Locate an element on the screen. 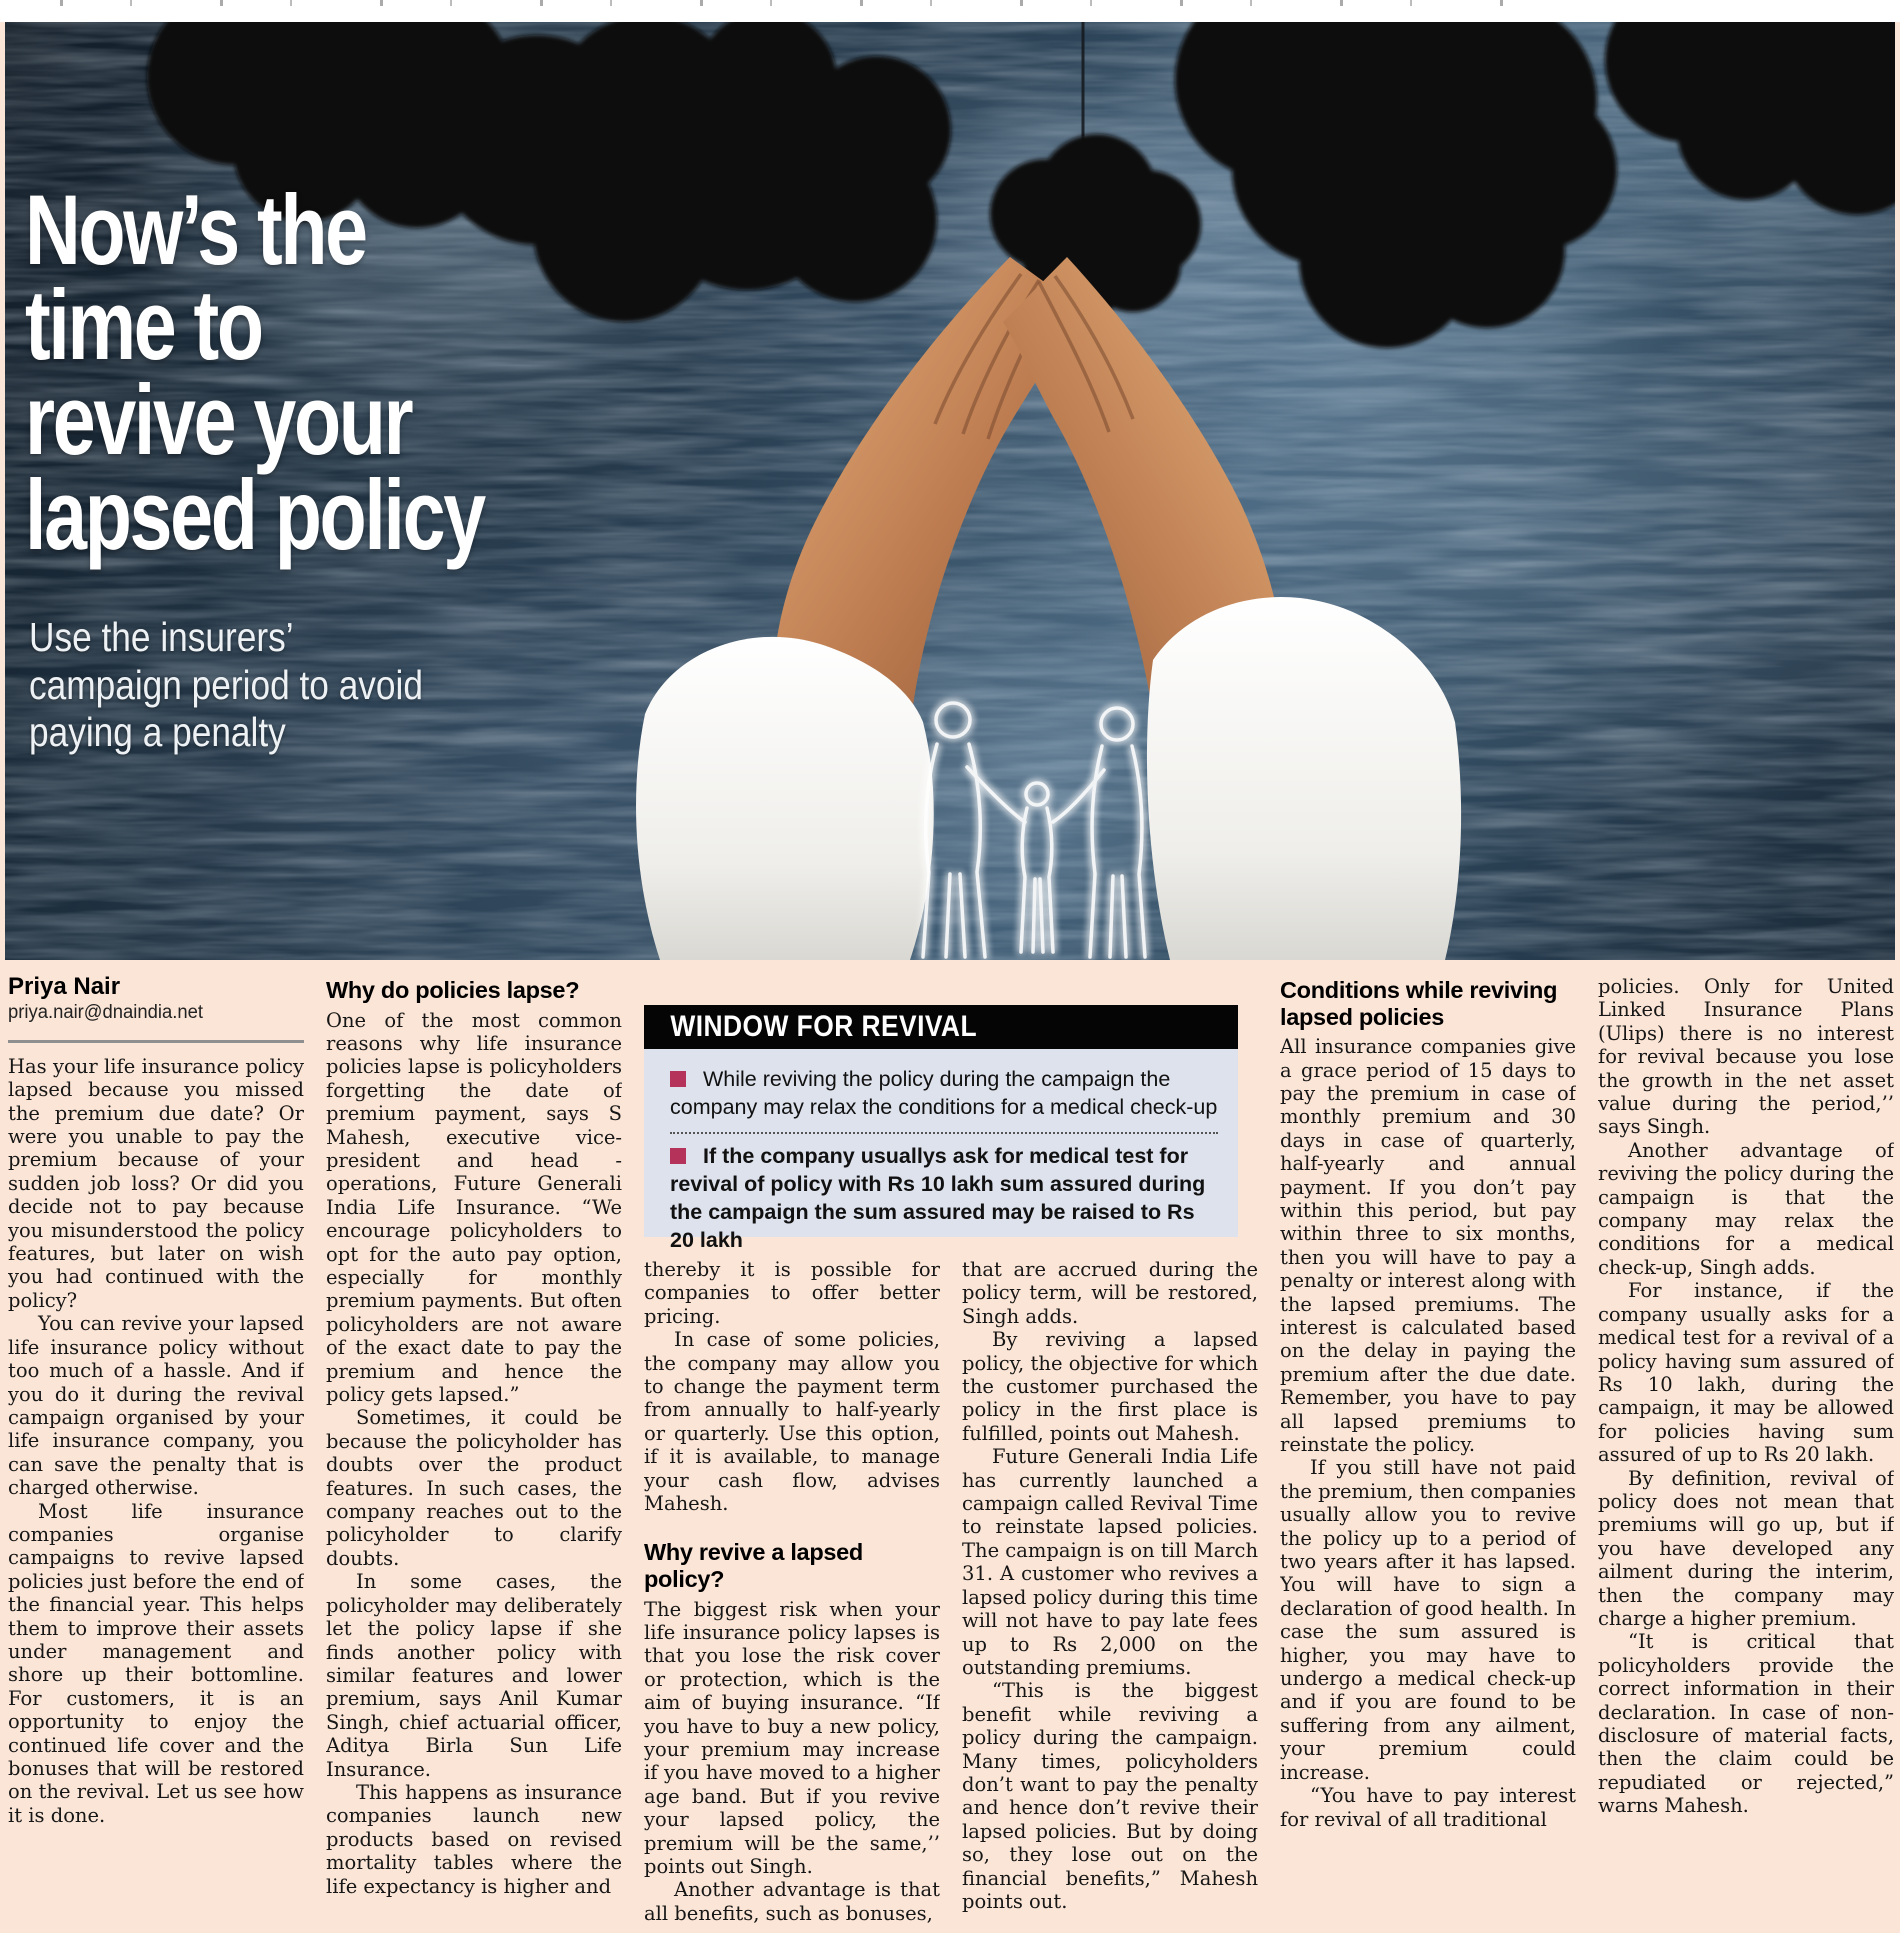 This screenshot has width=1900, height=1933. section-heading: Why revive a lapsed policy? is located at coordinates (753, 1566).